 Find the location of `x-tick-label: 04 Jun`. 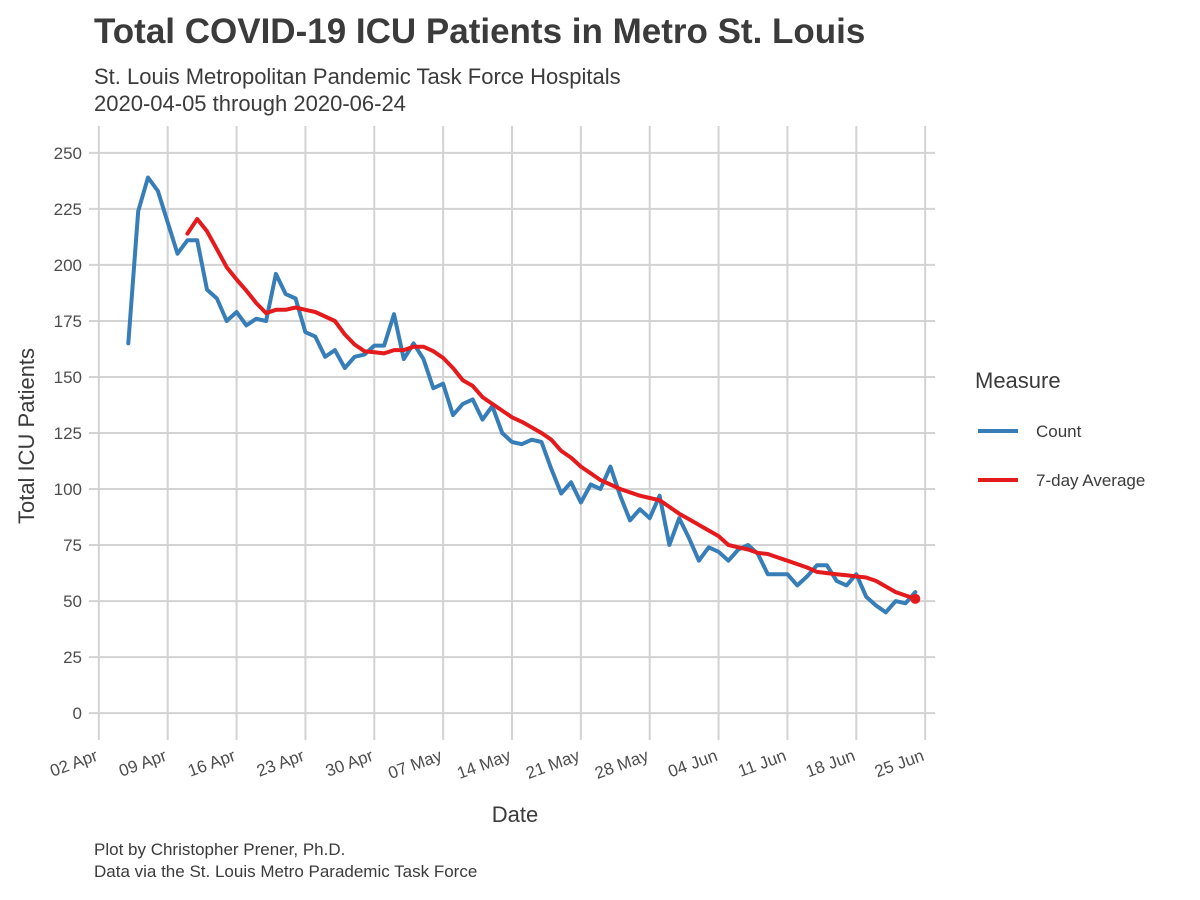

x-tick-label: 04 Jun is located at coordinates (692, 763).